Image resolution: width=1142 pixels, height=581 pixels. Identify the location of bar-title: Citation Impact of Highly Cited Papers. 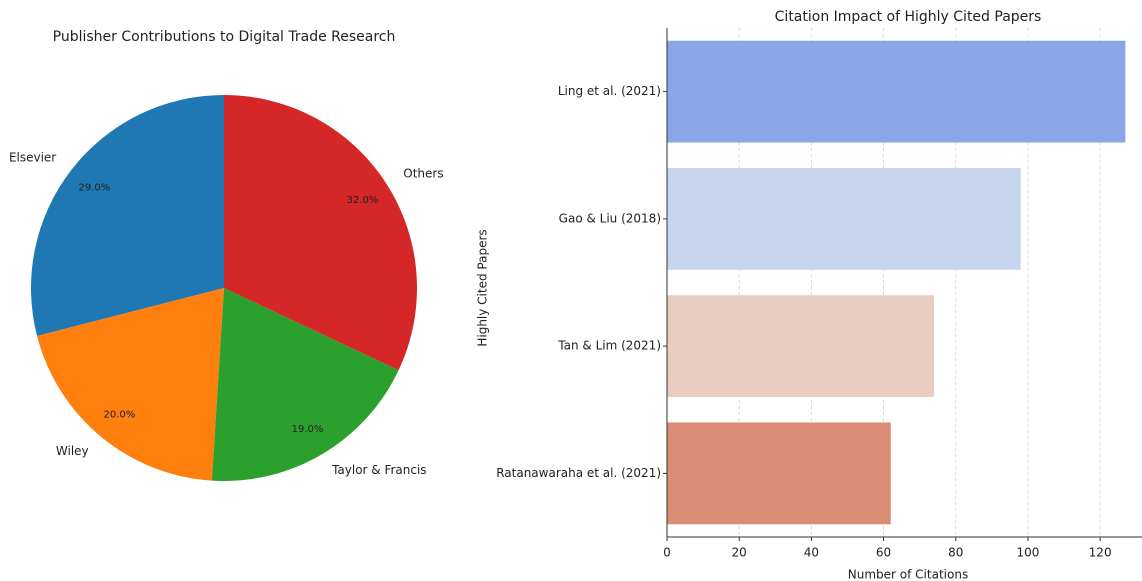
(908, 17).